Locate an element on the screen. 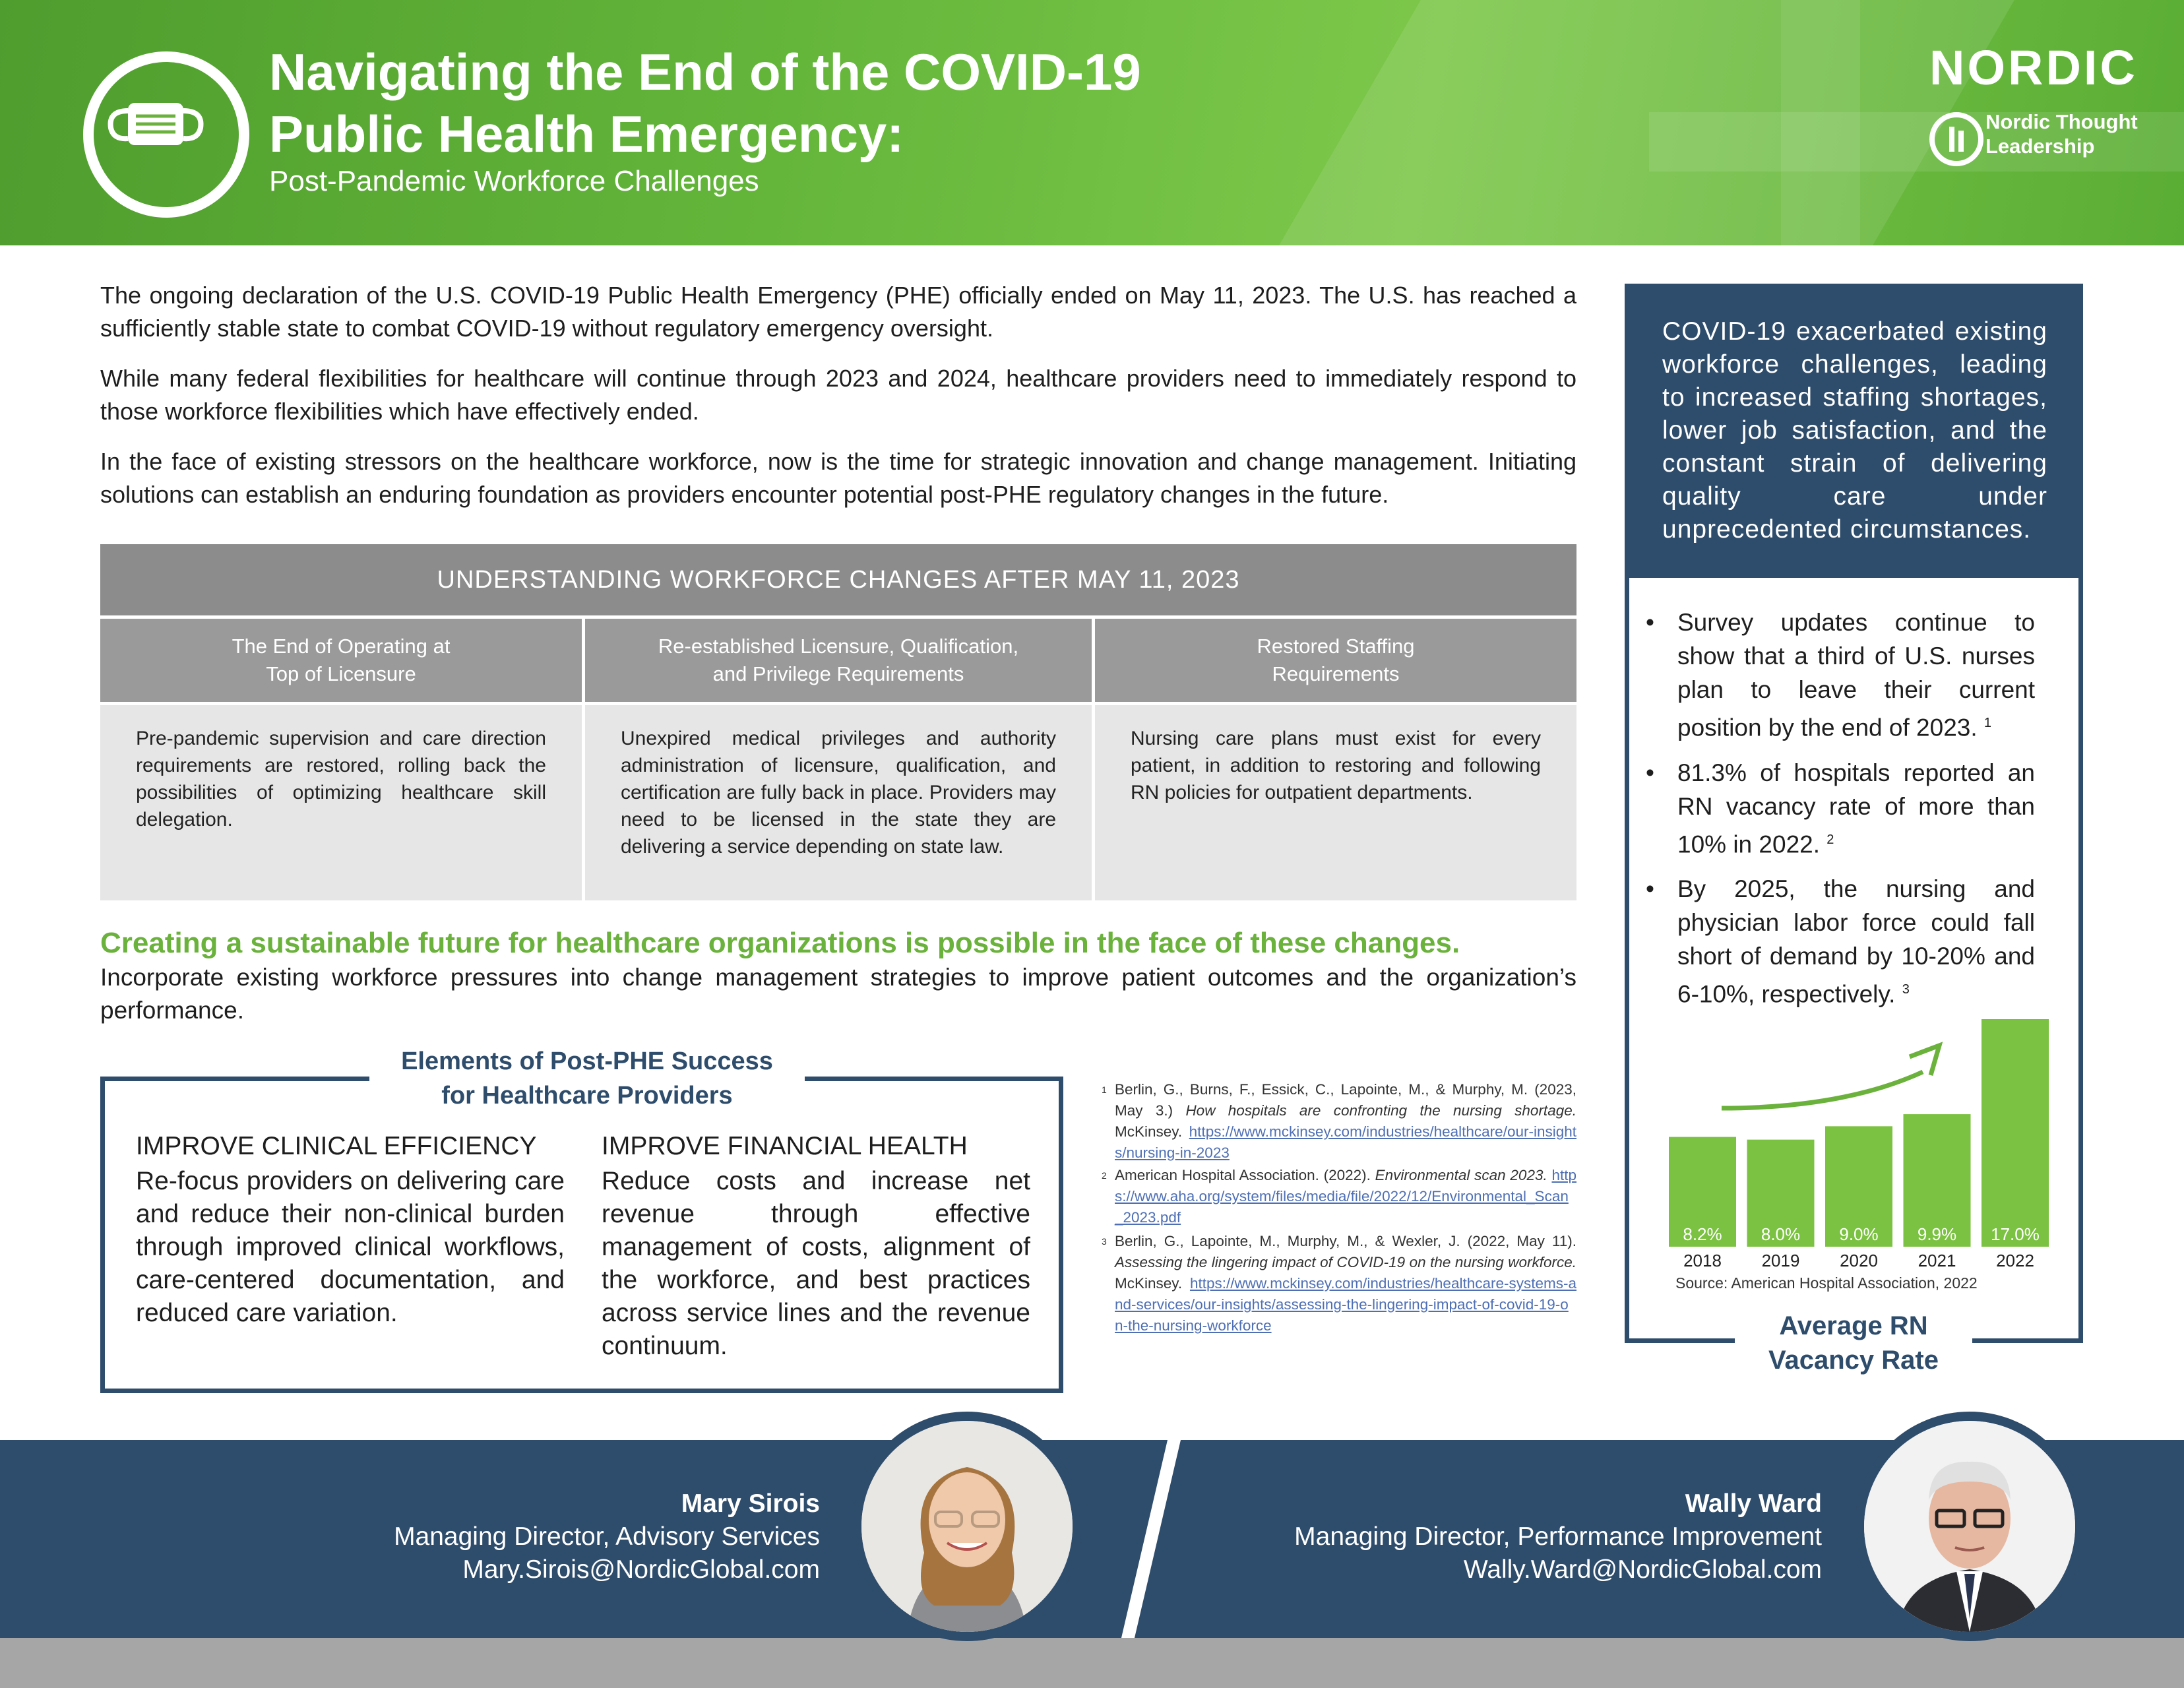  contact-email: Mary.Sirois@NordicGlobal.com is located at coordinates (641, 1570).